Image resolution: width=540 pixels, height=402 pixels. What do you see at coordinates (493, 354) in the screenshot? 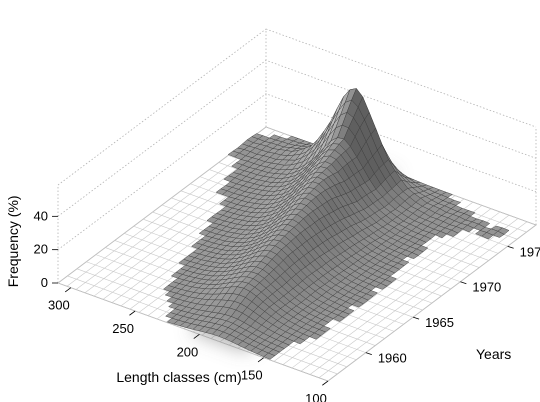
I see `y-axis-label: Years` at bounding box center [493, 354].